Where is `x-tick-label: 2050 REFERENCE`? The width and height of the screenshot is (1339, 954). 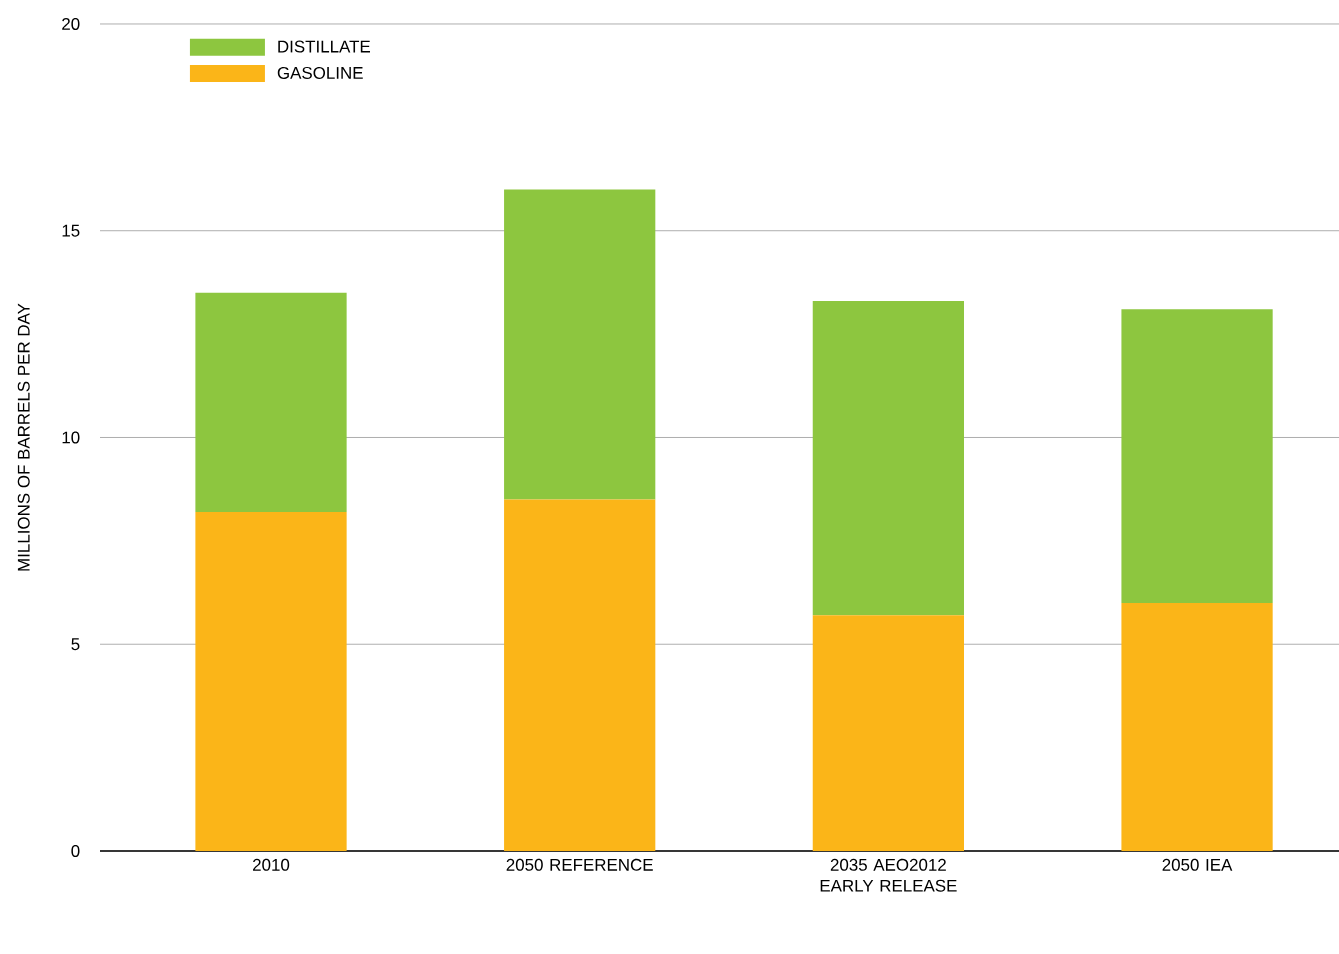
x-tick-label: 2050 REFERENCE is located at coordinates (579, 864).